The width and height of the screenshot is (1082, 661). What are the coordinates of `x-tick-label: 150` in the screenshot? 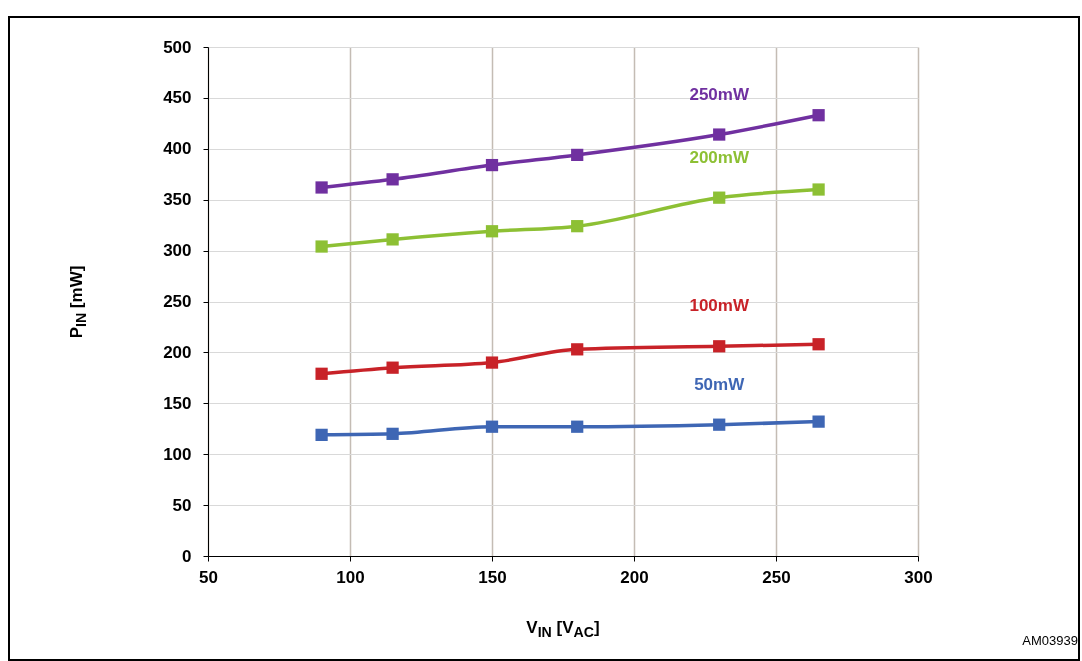 It's located at (492, 577).